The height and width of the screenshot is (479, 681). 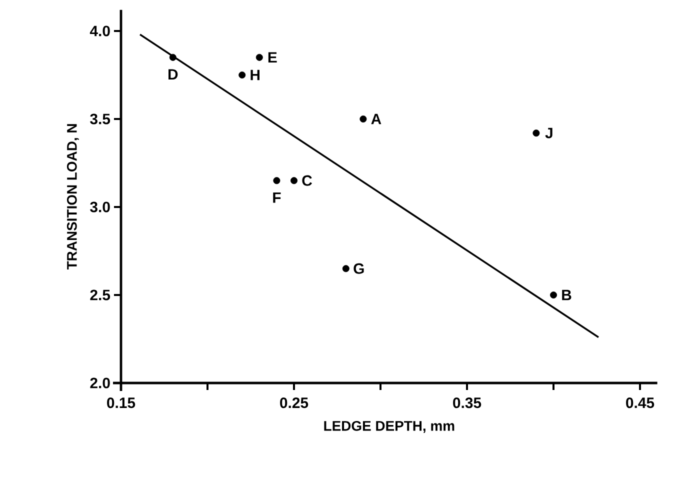 What do you see at coordinates (567, 295) in the screenshot?
I see `annotation: B` at bounding box center [567, 295].